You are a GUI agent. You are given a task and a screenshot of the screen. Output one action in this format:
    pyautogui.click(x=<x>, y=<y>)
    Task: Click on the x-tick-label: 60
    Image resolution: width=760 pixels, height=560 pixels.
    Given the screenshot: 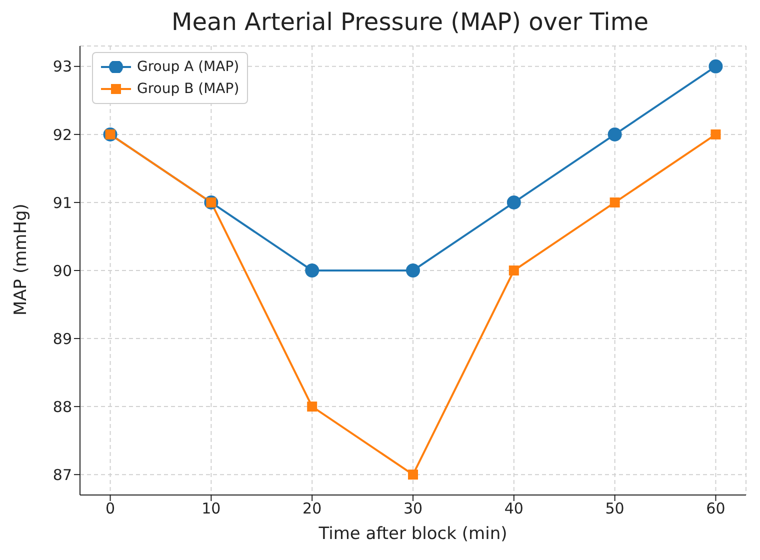 What is the action you would take?
    pyautogui.click(x=716, y=509)
    